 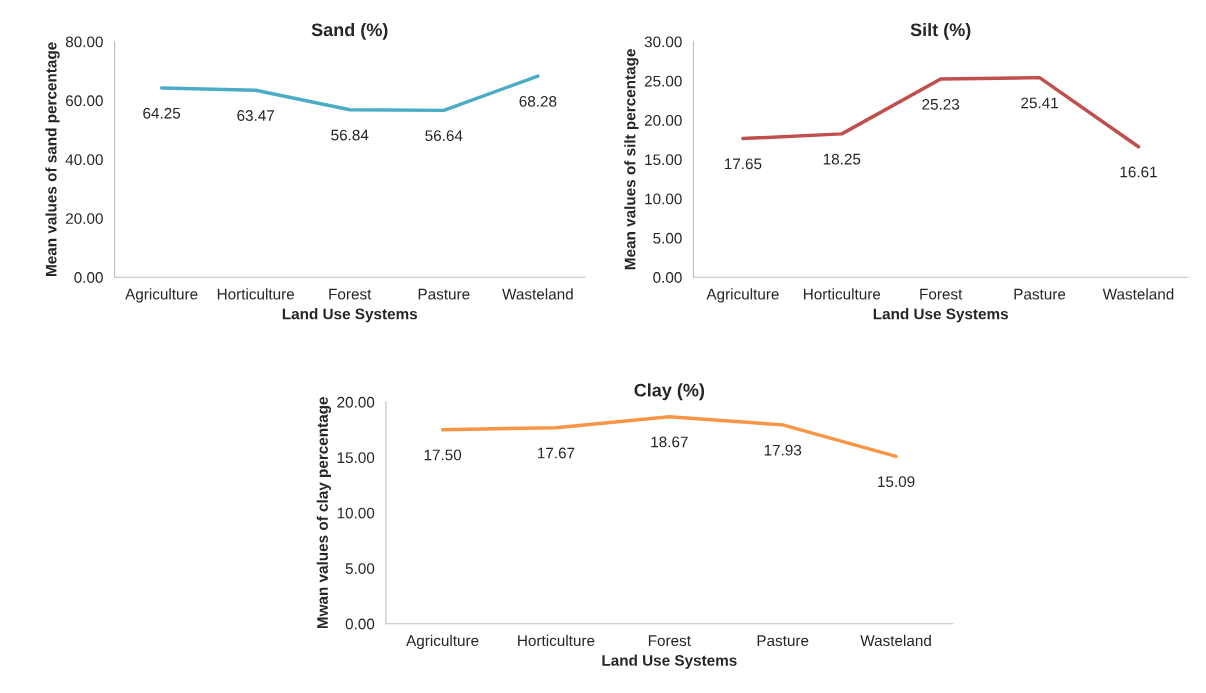 What do you see at coordinates (538, 101) in the screenshot?
I see `data-label: 68.28` at bounding box center [538, 101].